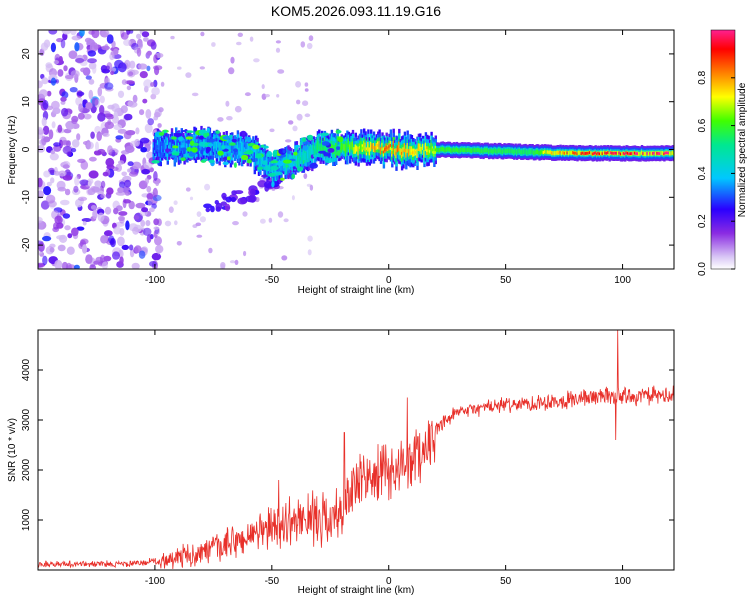  I want to click on y-tick-label: -20, so click(26, 244).